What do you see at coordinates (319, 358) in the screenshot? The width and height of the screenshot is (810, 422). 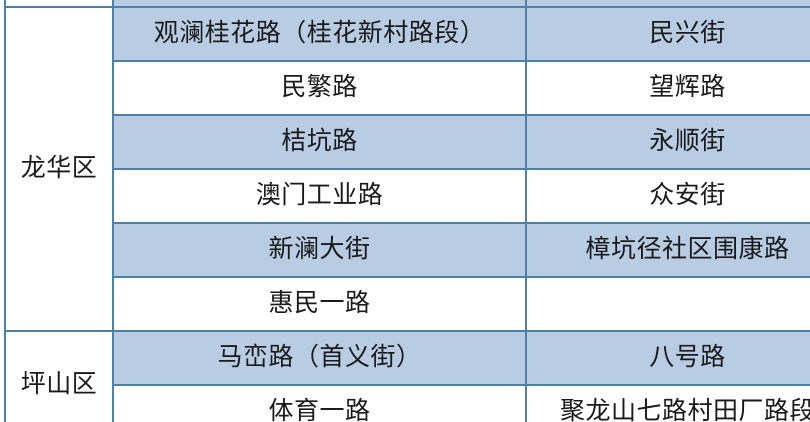 I see `road-a-cell: 马峦路（首义街）` at bounding box center [319, 358].